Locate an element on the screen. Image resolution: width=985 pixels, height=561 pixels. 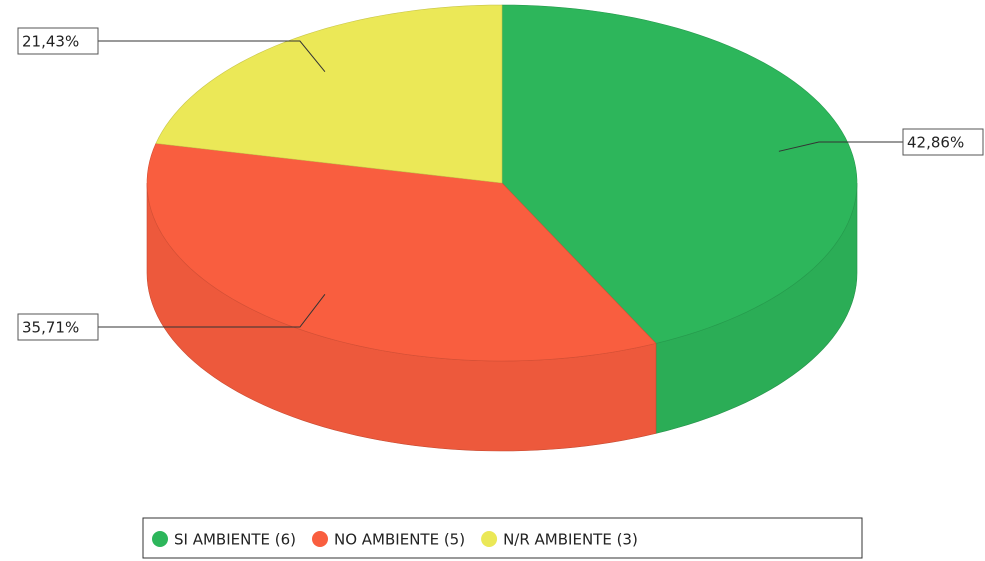
legend is located at coordinates (502, 538).